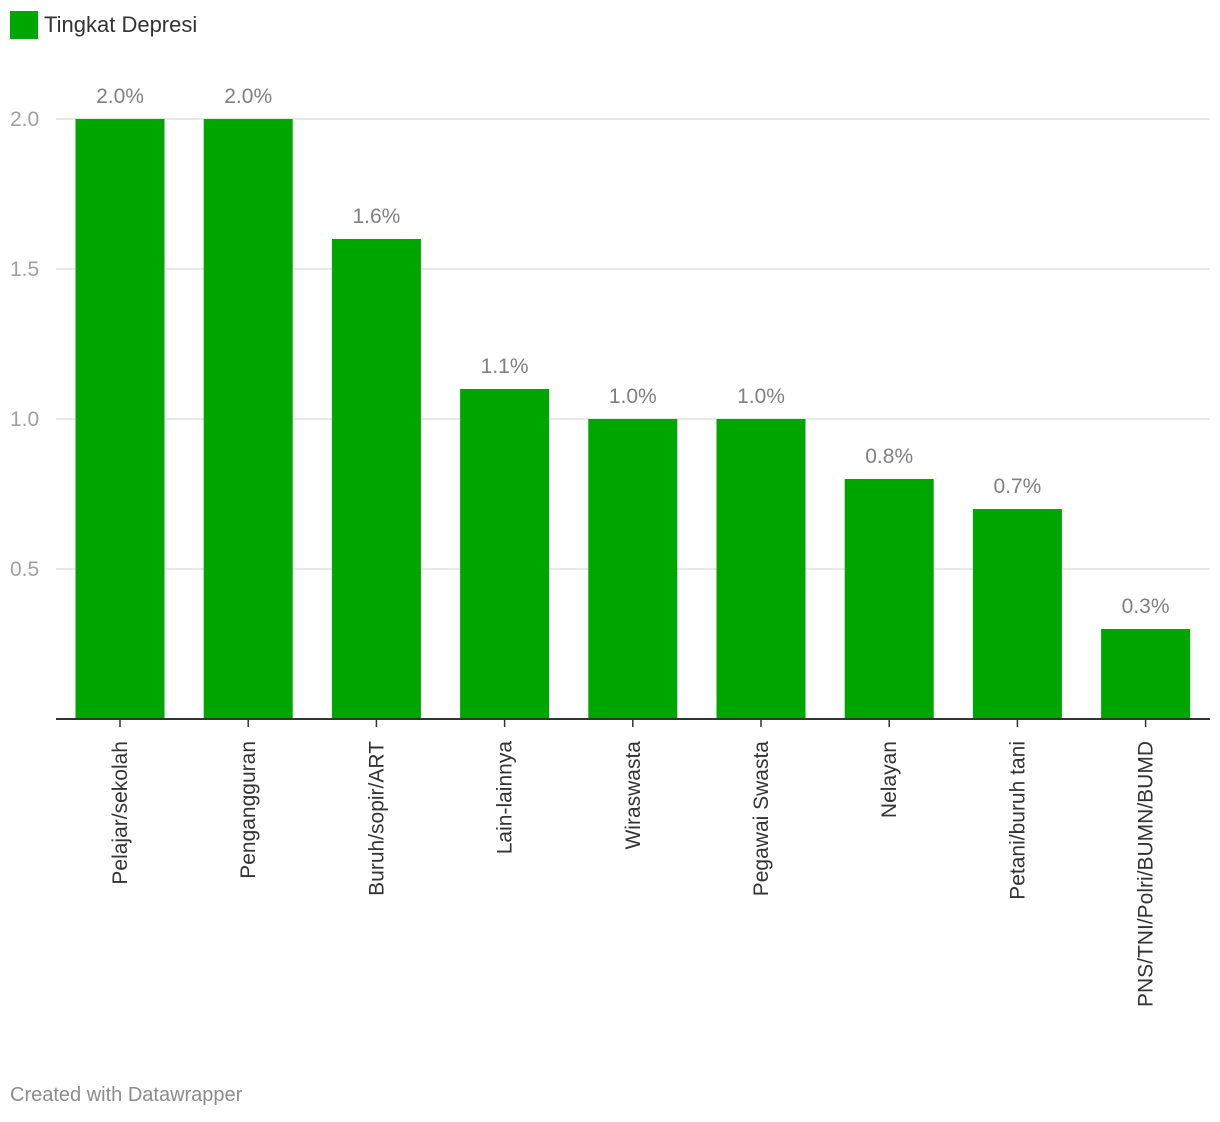  I want to click on y-tick-label: 0.5, so click(24, 569).